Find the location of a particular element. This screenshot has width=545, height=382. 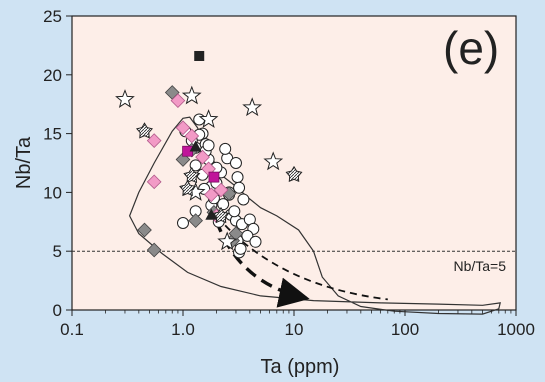

y-tick-label: 15 is located at coordinates (52, 134).